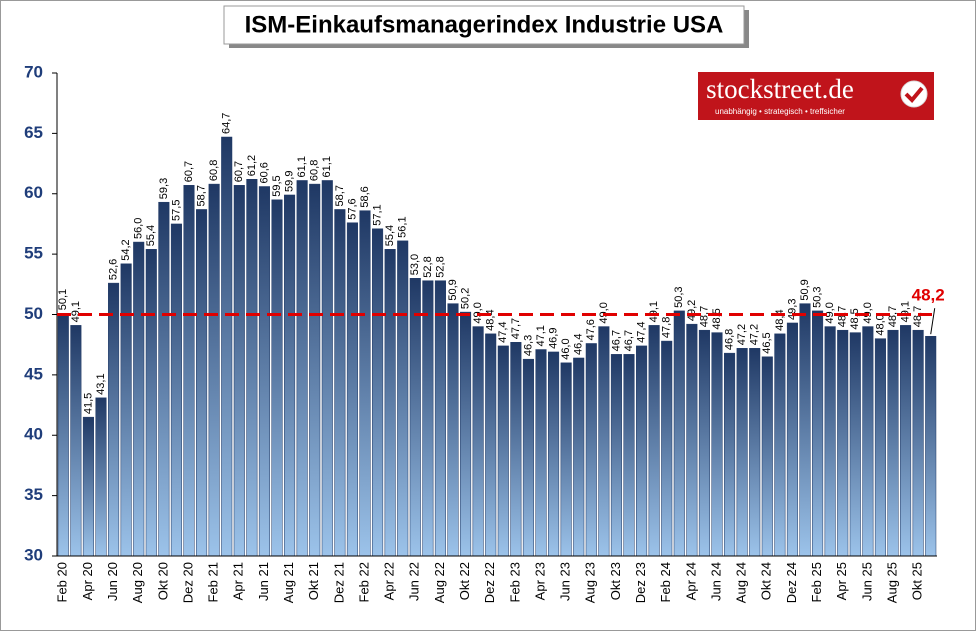 The image size is (977, 632). Describe the element at coordinates (928, 295) in the screenshot. I see `value-label-highlight: 48,2` at that location.